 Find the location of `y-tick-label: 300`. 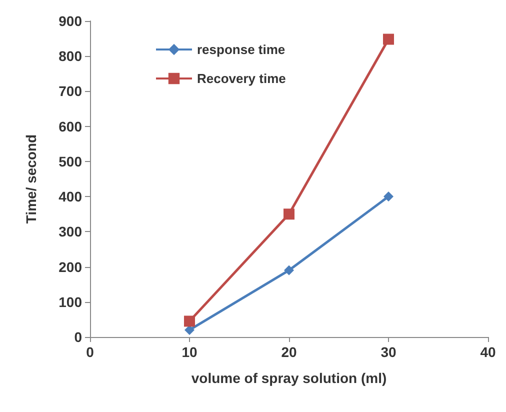

y-tick-label: 300 is located at coordinates (70, 232).